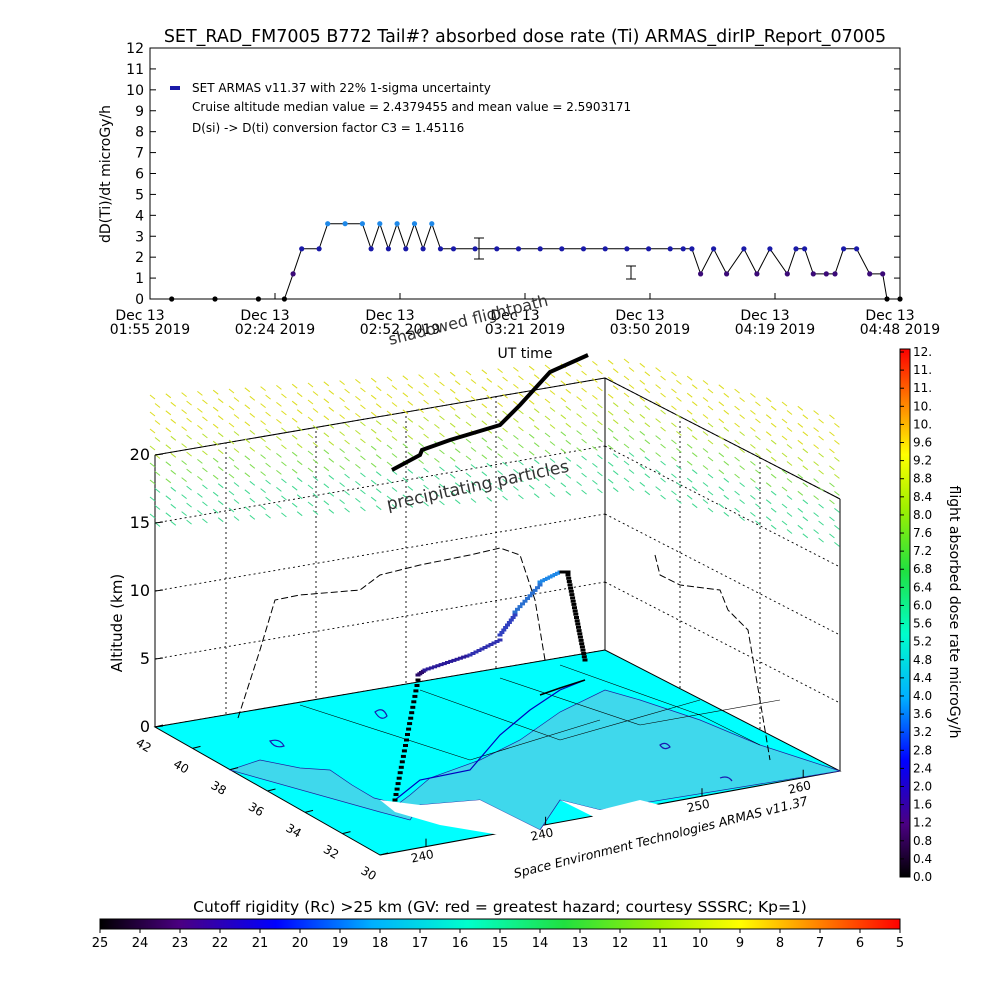 This screenshot has width=1000, height=1000. Describe the element at coordinates (420, 943) in the screenshot. I see `rigidity-tick-label: 17` at that location.